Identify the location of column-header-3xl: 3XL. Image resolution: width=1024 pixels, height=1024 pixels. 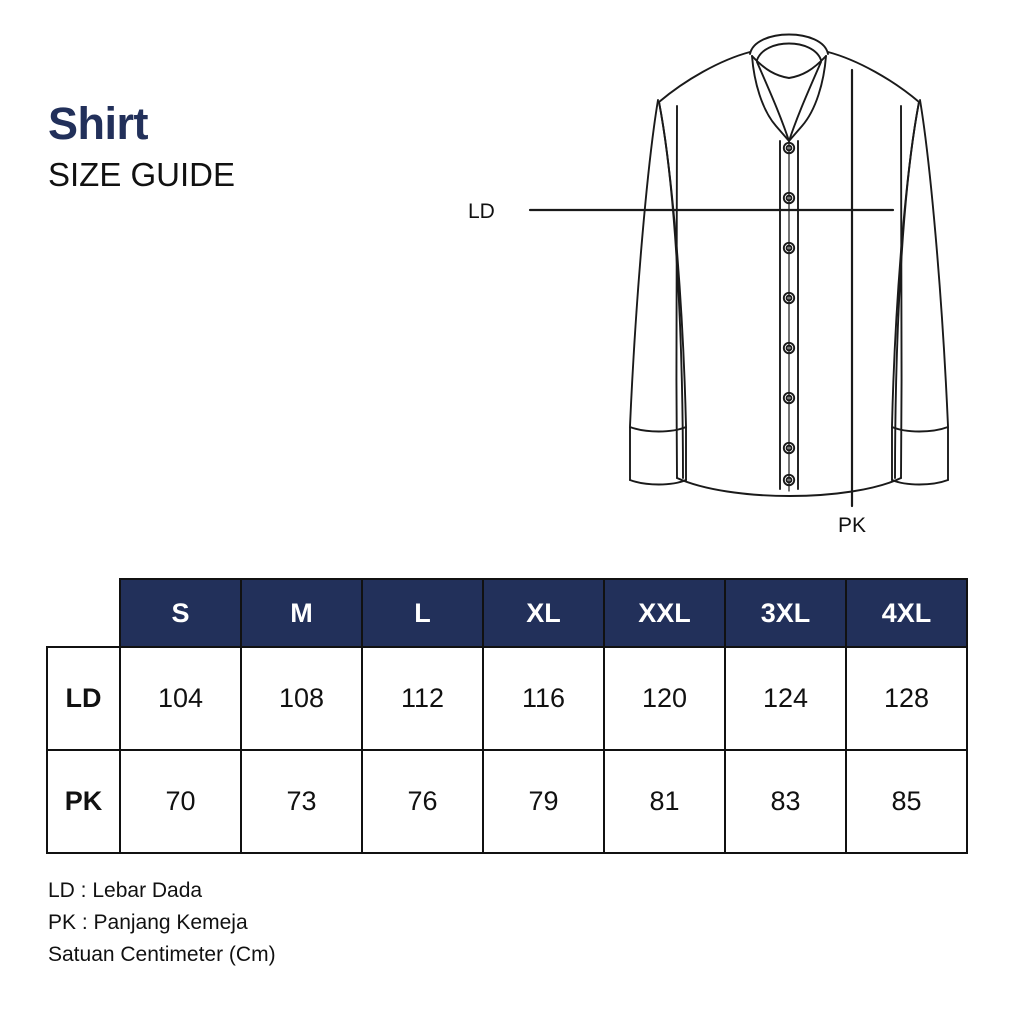
(785, 613).